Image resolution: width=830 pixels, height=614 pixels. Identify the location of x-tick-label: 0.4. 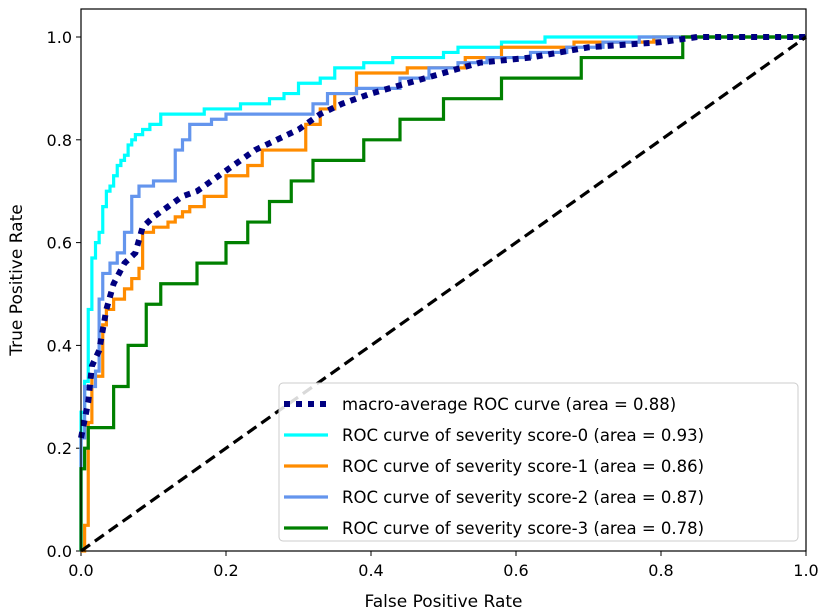
(370, 570).